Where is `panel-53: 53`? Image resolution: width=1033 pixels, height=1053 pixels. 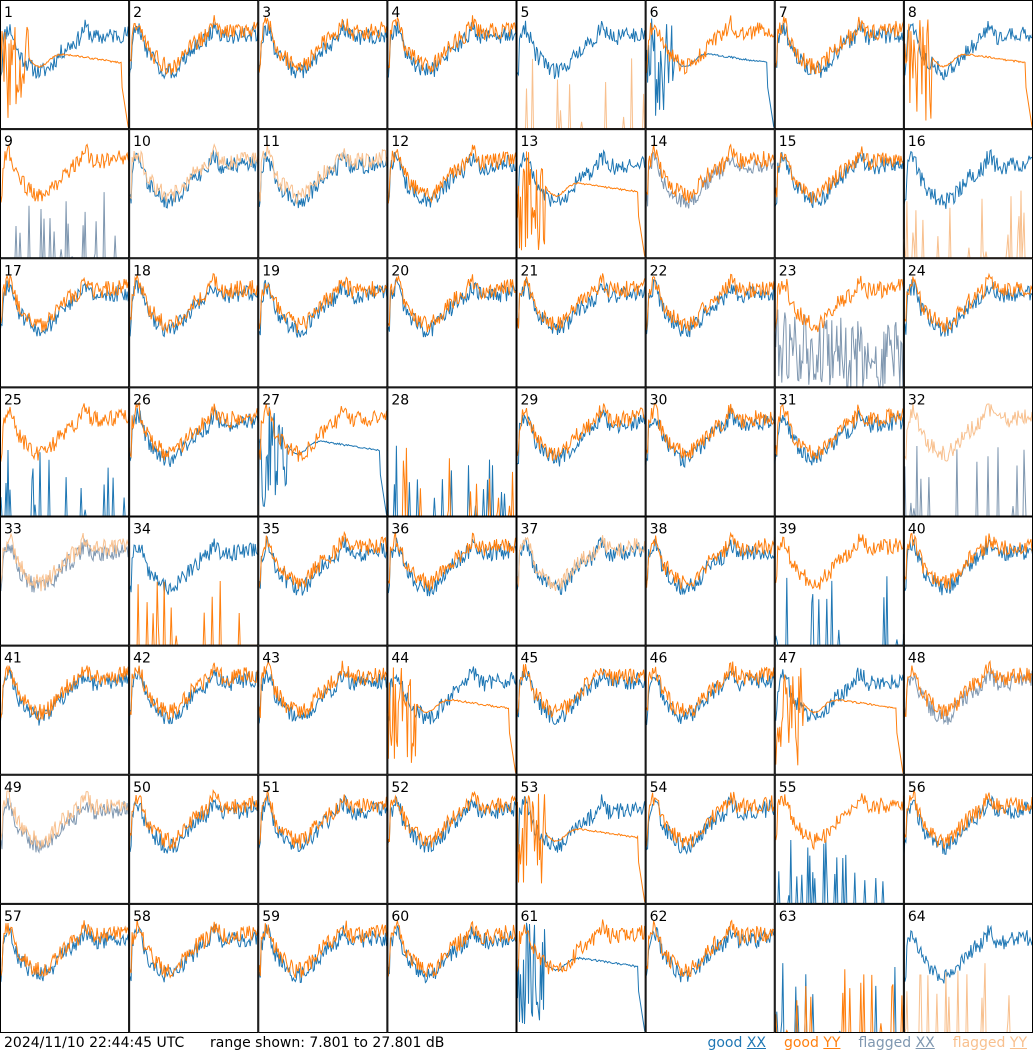 panel-53: 53 is located at coordinates (581, 839).